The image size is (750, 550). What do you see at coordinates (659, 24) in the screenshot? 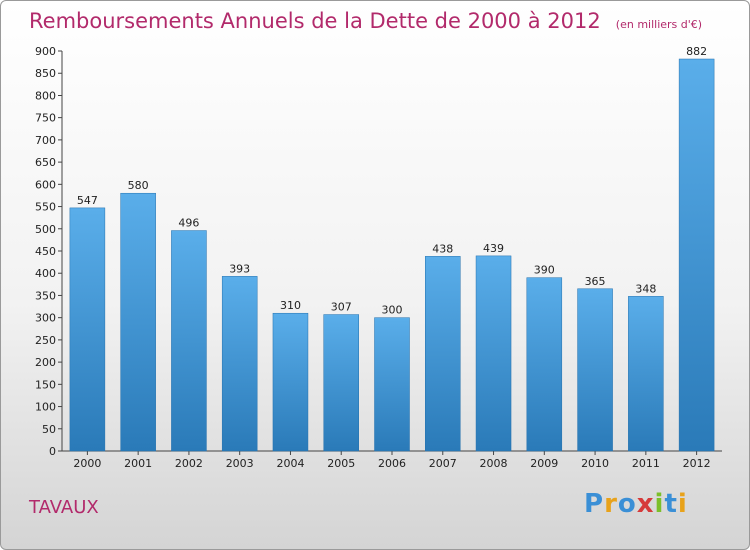
I see `chart-subtitle: (en milliers d'€)` at bounding box center [659, 24].